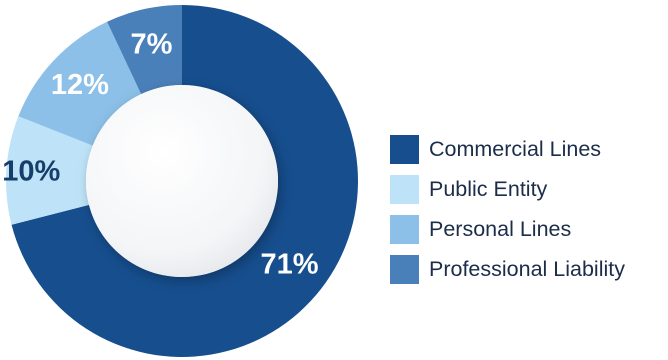 Image resolution: width=668 pixels, height=360 pixels. What do you see at coordinates (500, 228) in the screenshot?
I see `legend-label-personal-lines: Personal Lines` at bounding box center [500, 228].